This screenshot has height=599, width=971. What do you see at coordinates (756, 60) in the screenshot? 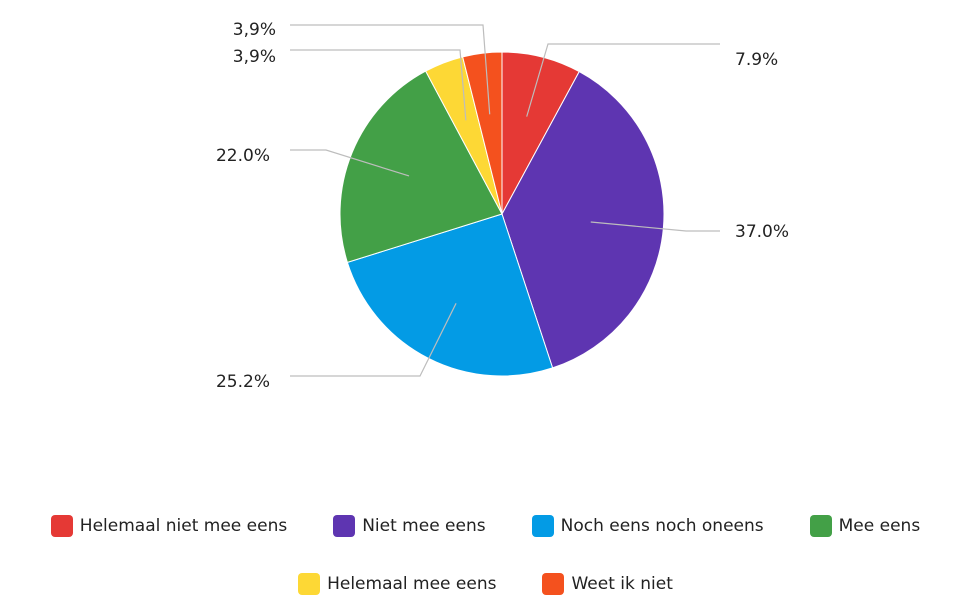
I see `slice-value-label: 7.9%` at bounding box center [756, 60].